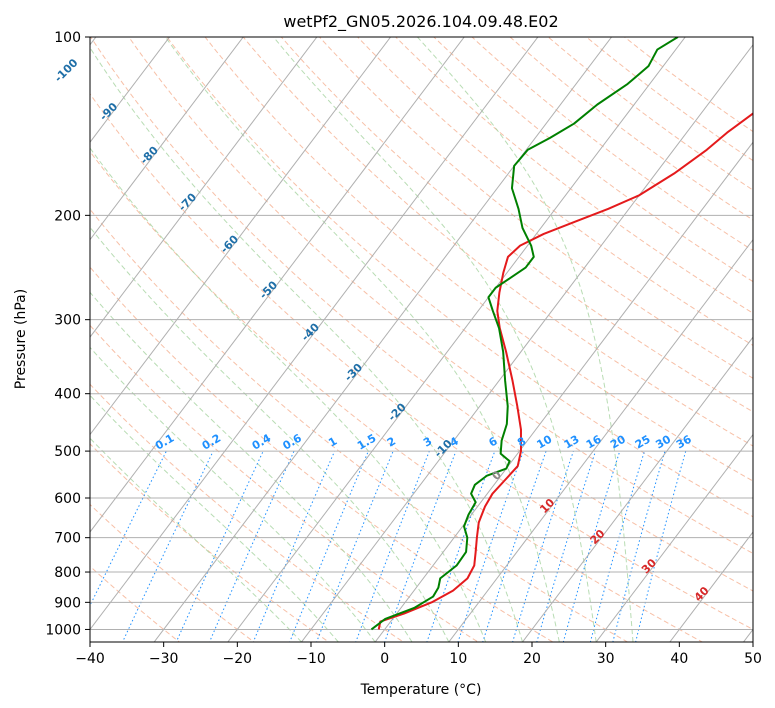 The image size is (775, 708). I want to click on chart-title: wetPf2_GN05.2026.104.09.48.E02, so click(420, 22).